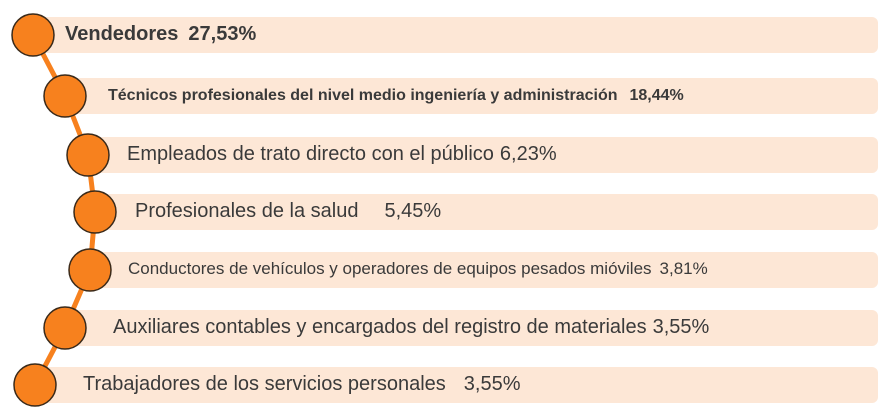 The height and width of the screenshot is (409, 885). I want to click on nodes, so click(64, 210).